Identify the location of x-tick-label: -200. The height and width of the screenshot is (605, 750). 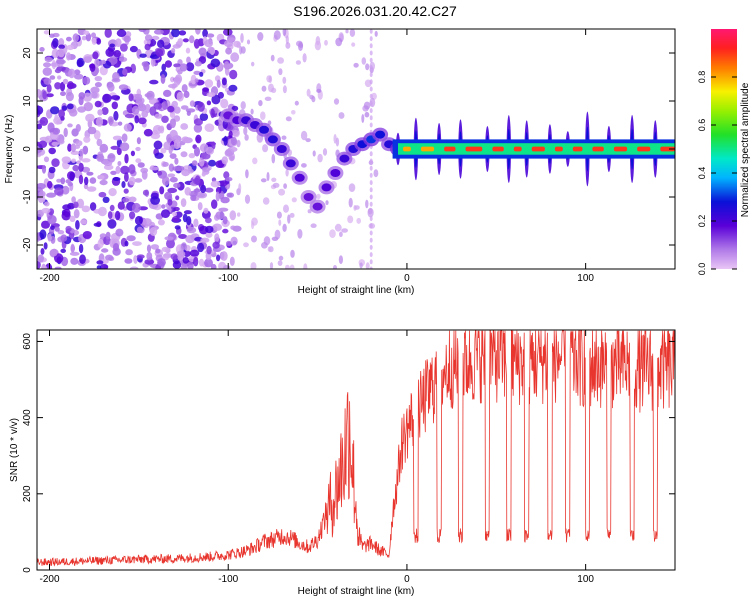
(50, 579).